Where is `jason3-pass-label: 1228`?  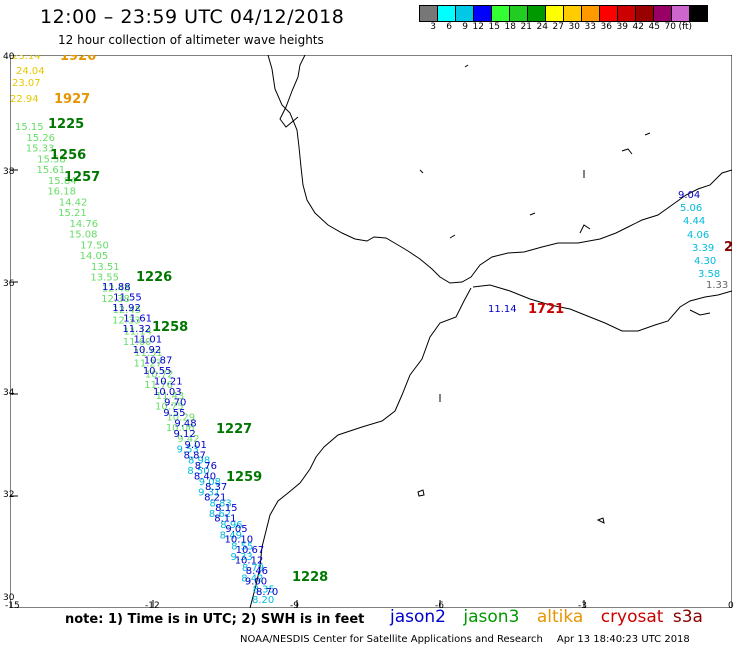
jason3-pass-label: 1228 is located at coordinates (310, 577).